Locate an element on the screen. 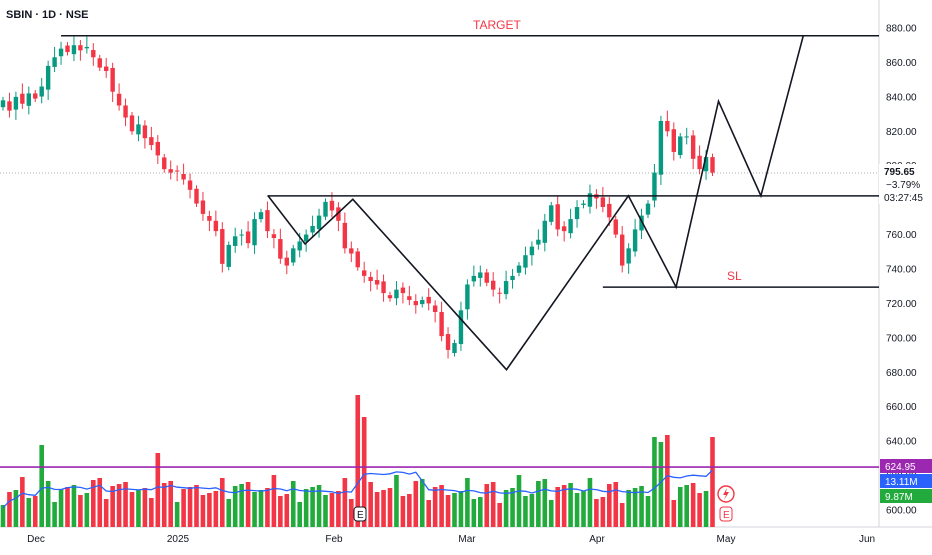  target-label: TARGET is located at coordinates (497, 25).